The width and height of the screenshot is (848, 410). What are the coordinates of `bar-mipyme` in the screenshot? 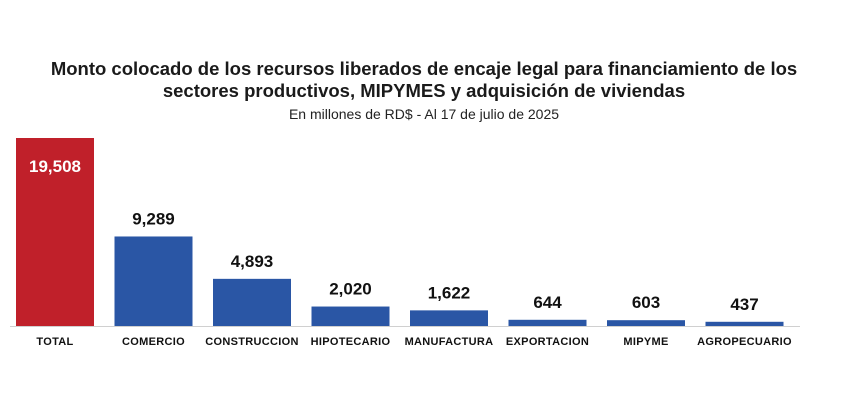 It's located at (646, 323).